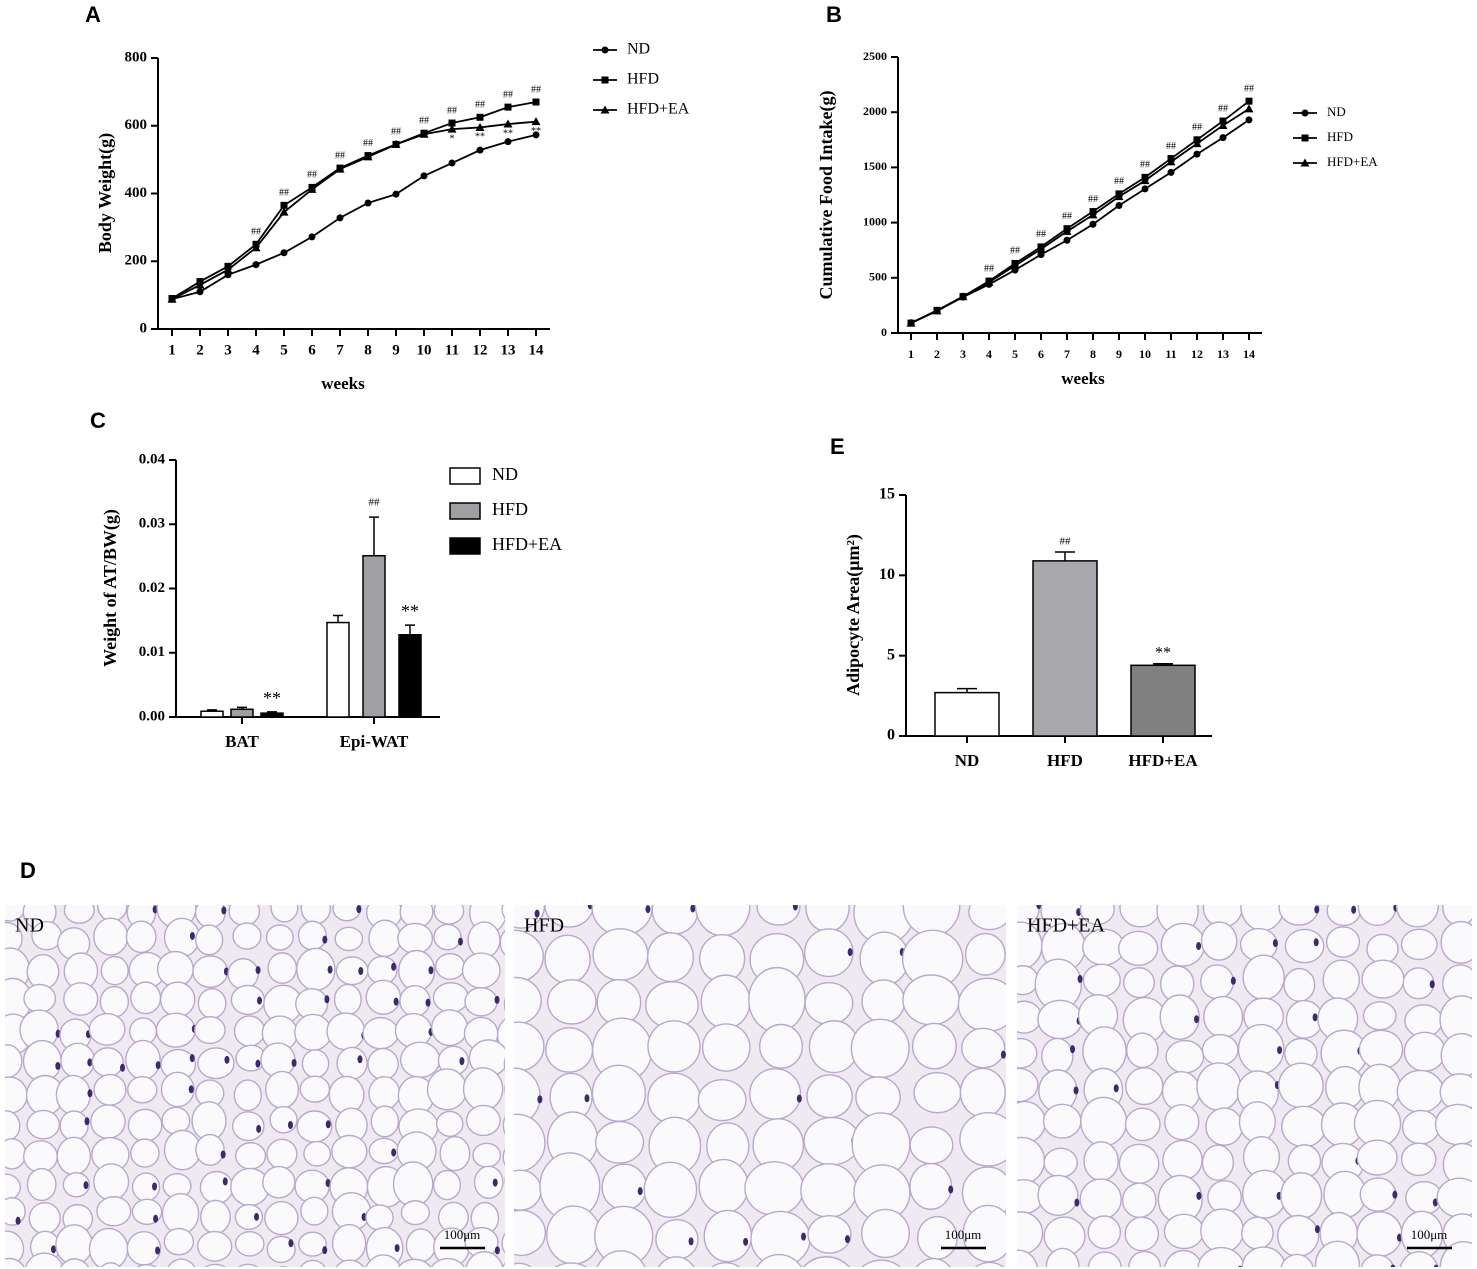 The width and height of the screenshot is (1477, 1269). Describe the element at coordinates (465, 511) in the screenshot. I see `legend-swatch` at that location.